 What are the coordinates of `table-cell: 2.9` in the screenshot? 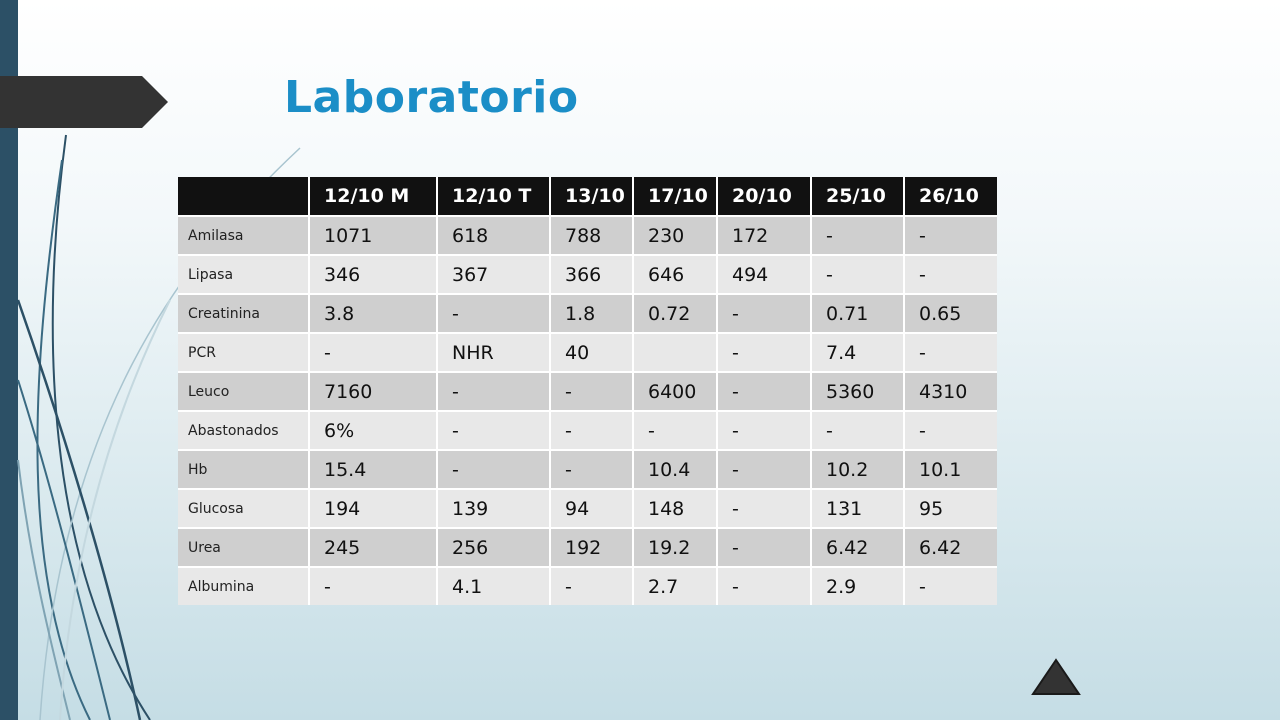 It's located at (858, 585).